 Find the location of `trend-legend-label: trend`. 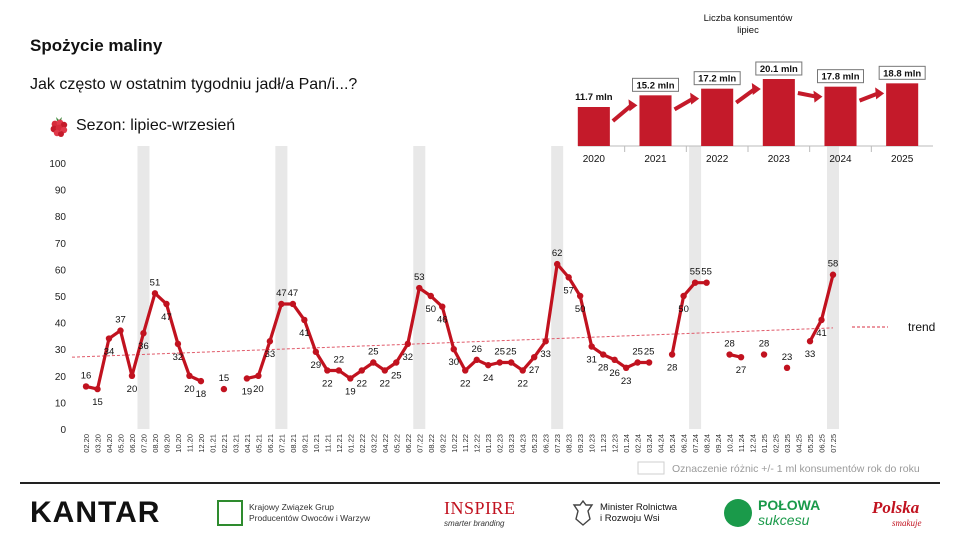

trend-legend-label: trend is located at coordinates (921, 327).